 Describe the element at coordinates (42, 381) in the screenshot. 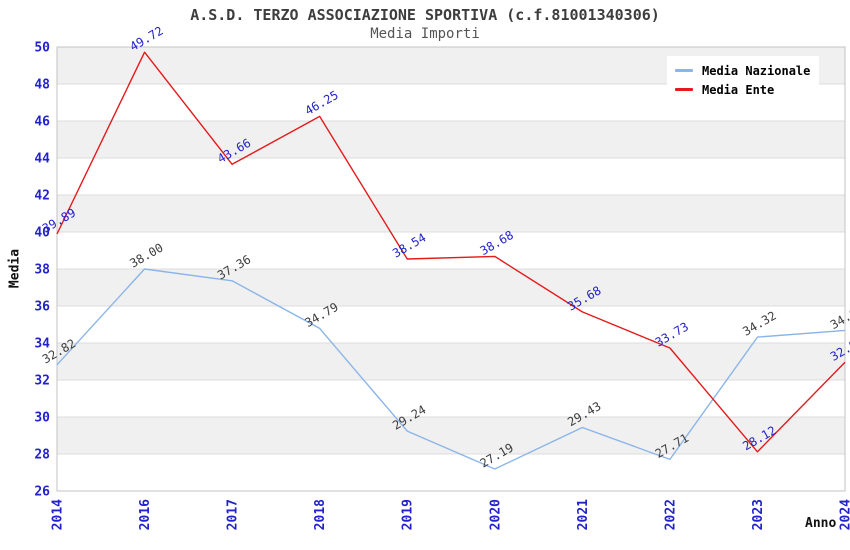

I see `svg-text: 32` at that location.